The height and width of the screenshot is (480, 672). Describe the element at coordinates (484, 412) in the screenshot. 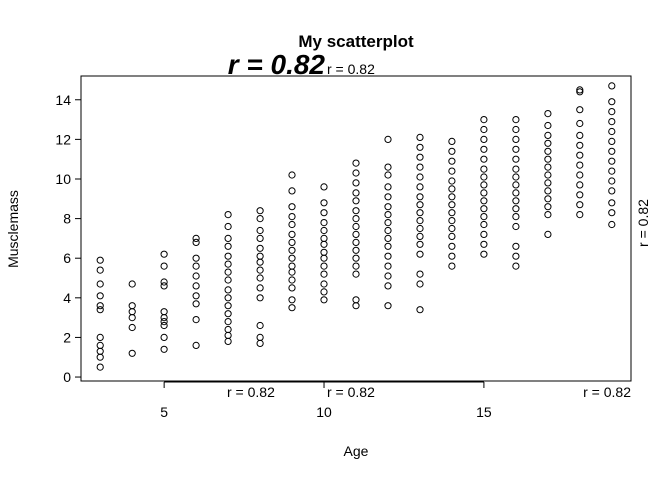

I see `x-tick-label: 15` at that location.